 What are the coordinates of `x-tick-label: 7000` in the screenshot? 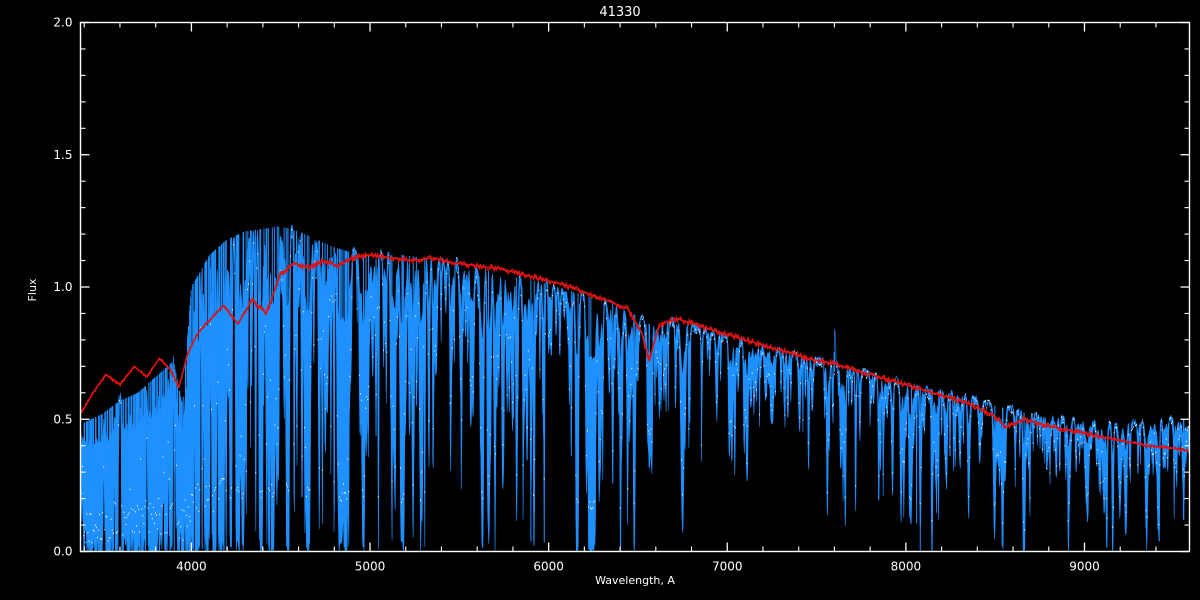 It's located at (727, 567).